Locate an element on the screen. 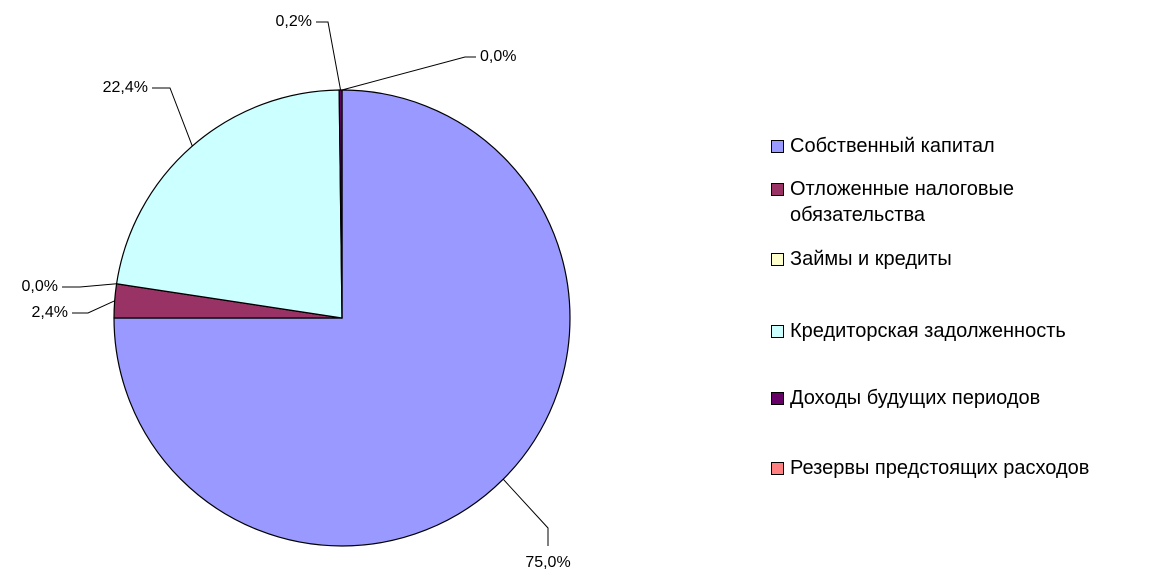 The height and width of the screenshot is (572, 1161). legend-item: Кредиторская задолженность is located at coordinates (930, 331).